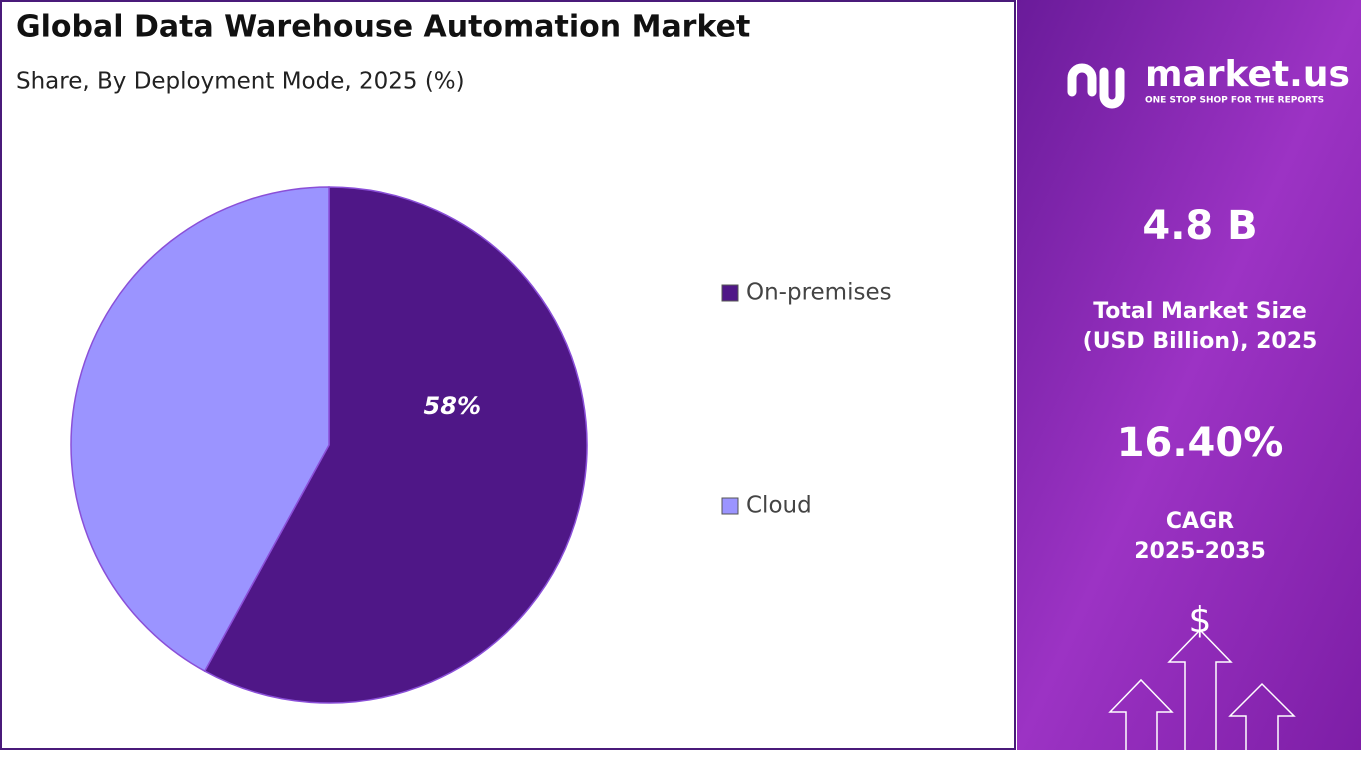  I want to click on data-label: 58%, so click(452, 406).